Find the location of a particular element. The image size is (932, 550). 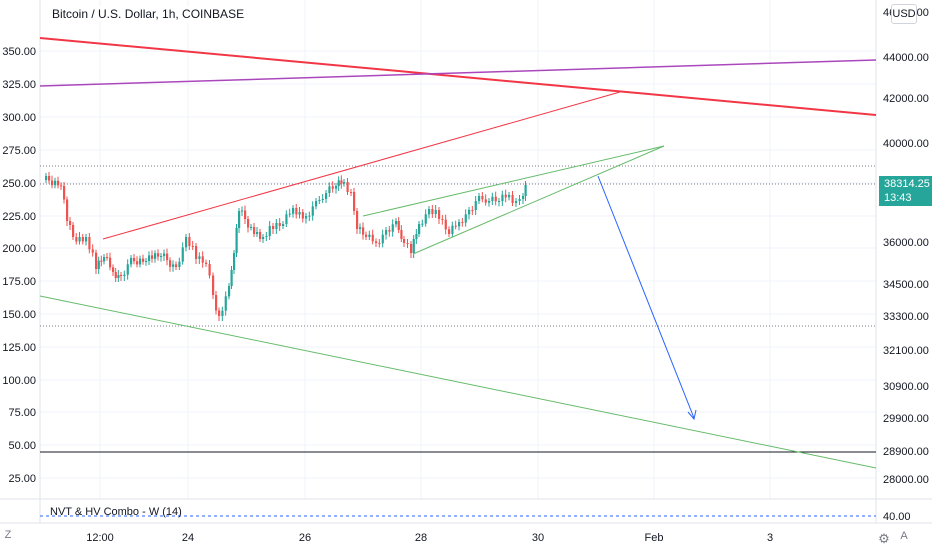

projection-arrow-head is located at coordinates (692, 415).